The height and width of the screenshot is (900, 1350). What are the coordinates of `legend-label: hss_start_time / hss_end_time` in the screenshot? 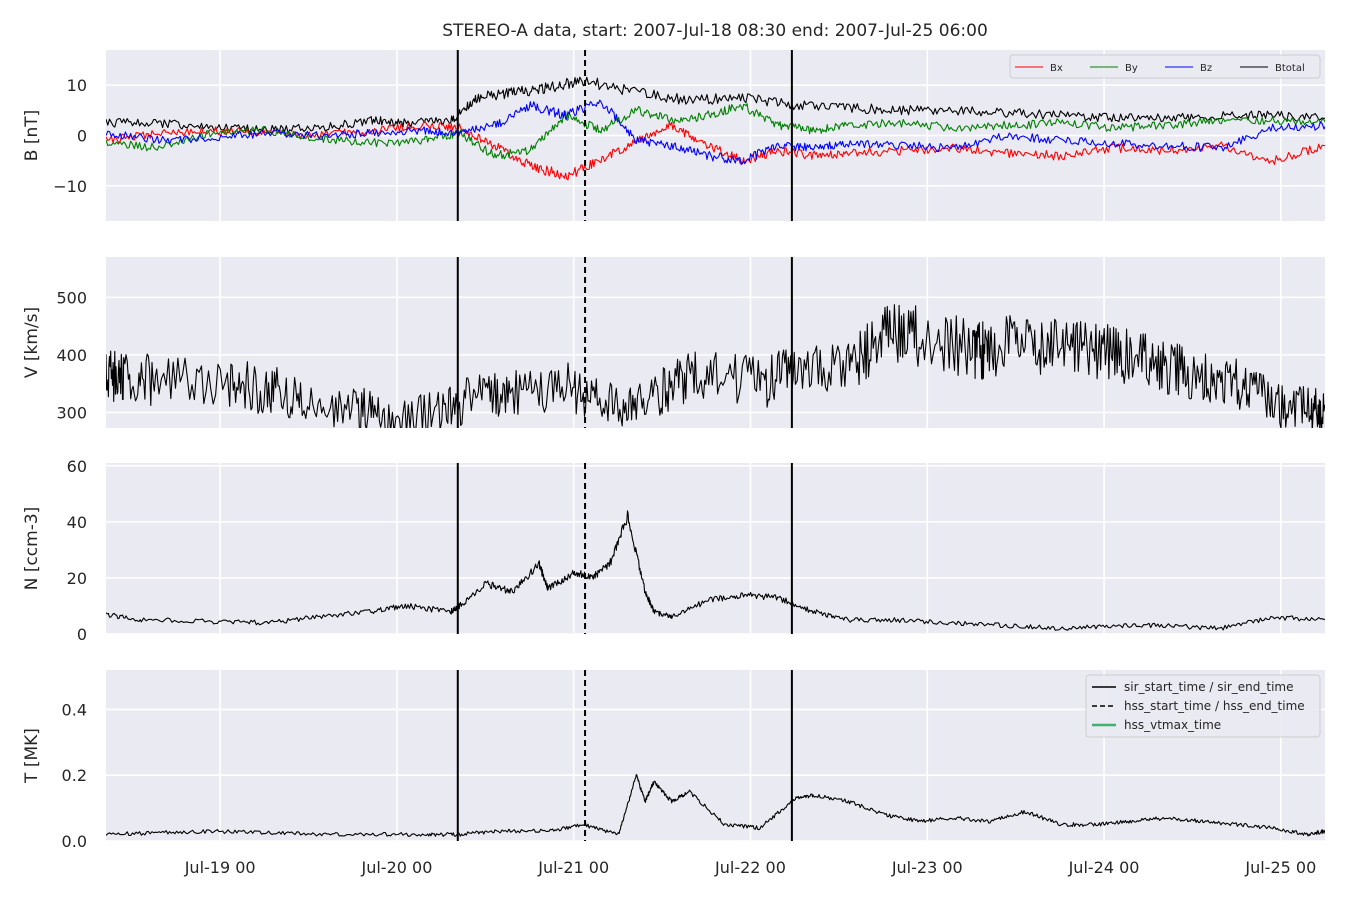 It's located at (1214, 706).